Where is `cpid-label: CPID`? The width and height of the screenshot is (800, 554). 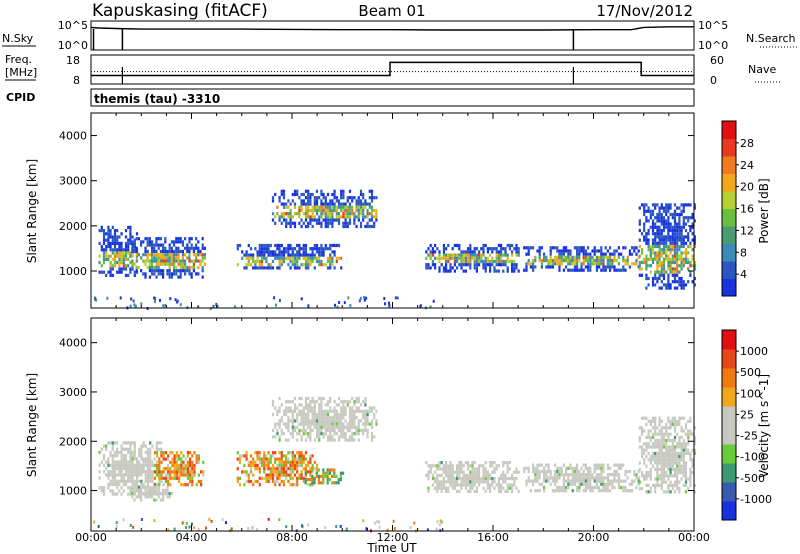 cpid-label: CPID is located at coordinates (20, 97).